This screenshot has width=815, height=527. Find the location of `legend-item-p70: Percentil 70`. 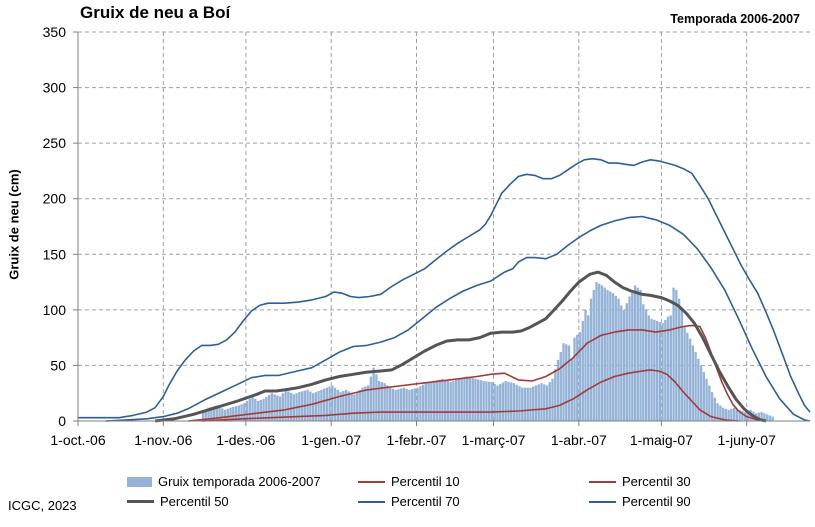

legend-item-p70: Percentil 70 is located at coordinates (409, 501).